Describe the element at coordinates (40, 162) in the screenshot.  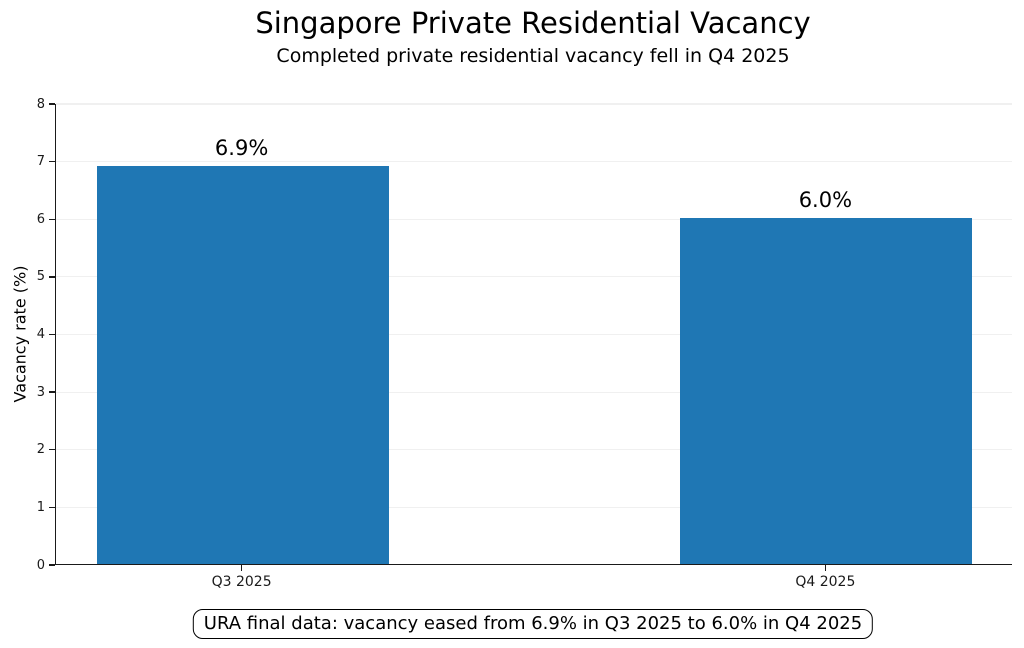
I see `y-tick-label-7: 7` at that location.